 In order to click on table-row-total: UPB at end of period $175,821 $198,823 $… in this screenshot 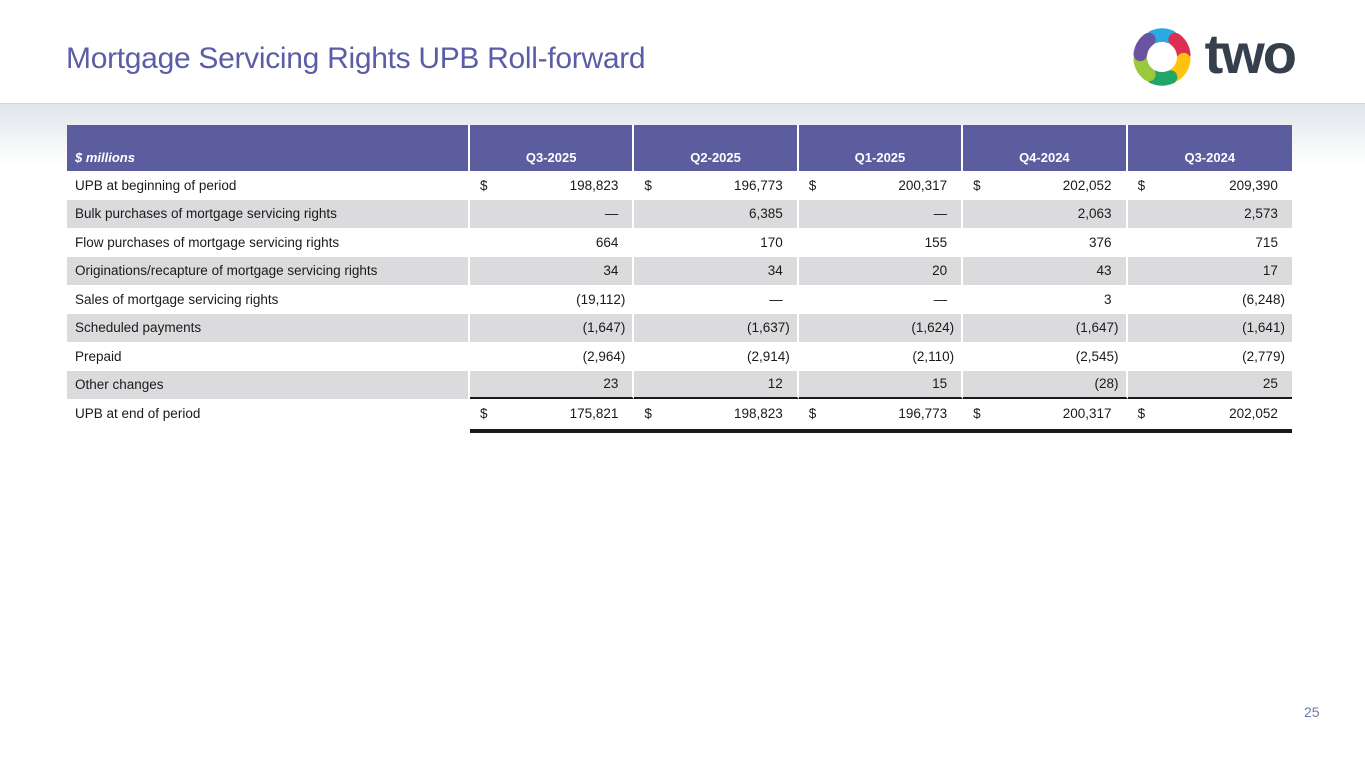, I will do `click(679, 413)`.